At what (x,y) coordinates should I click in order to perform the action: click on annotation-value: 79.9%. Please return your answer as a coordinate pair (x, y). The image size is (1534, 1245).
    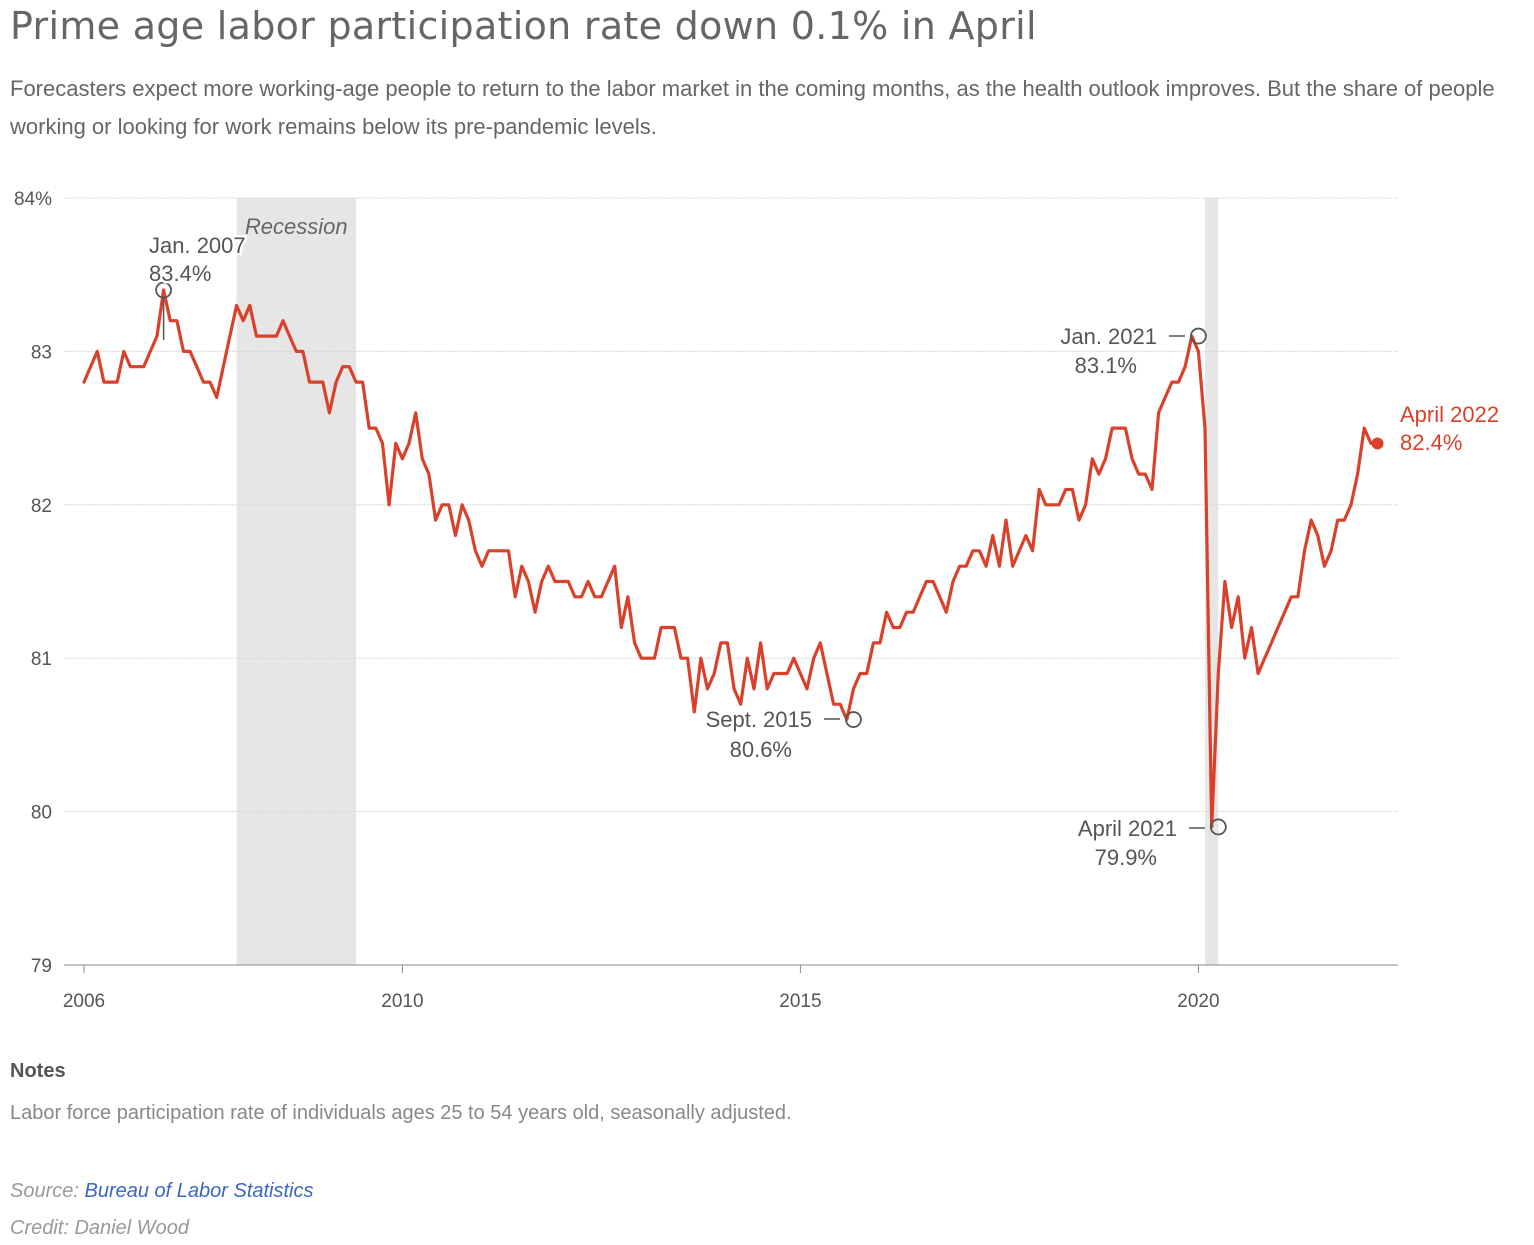
    Looking at the image, I should click on (1126, 857).